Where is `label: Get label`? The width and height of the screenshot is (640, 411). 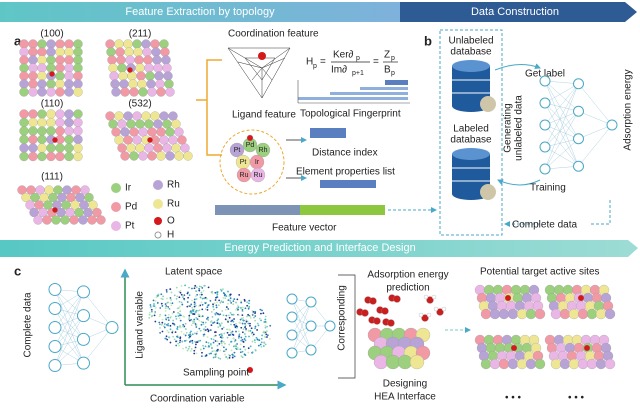 label: Get label is located at coordinates (545, 74).